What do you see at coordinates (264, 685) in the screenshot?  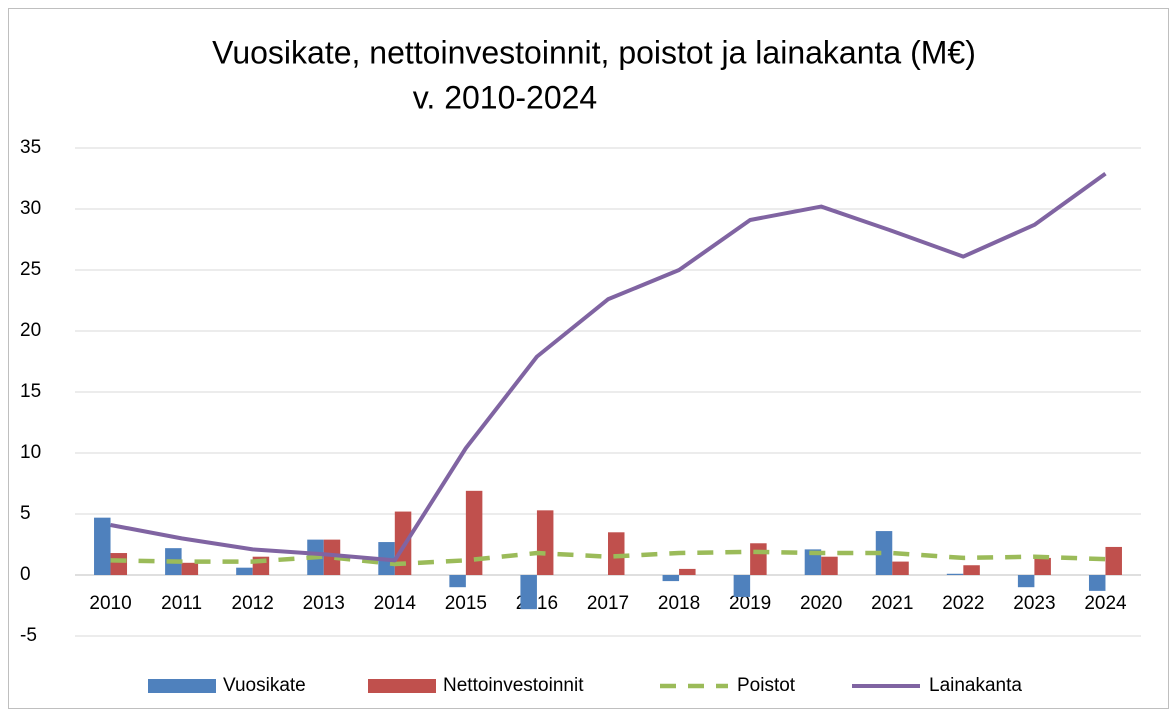 I see `legend-label: Vuosikate` at bounding box center [264, 685].